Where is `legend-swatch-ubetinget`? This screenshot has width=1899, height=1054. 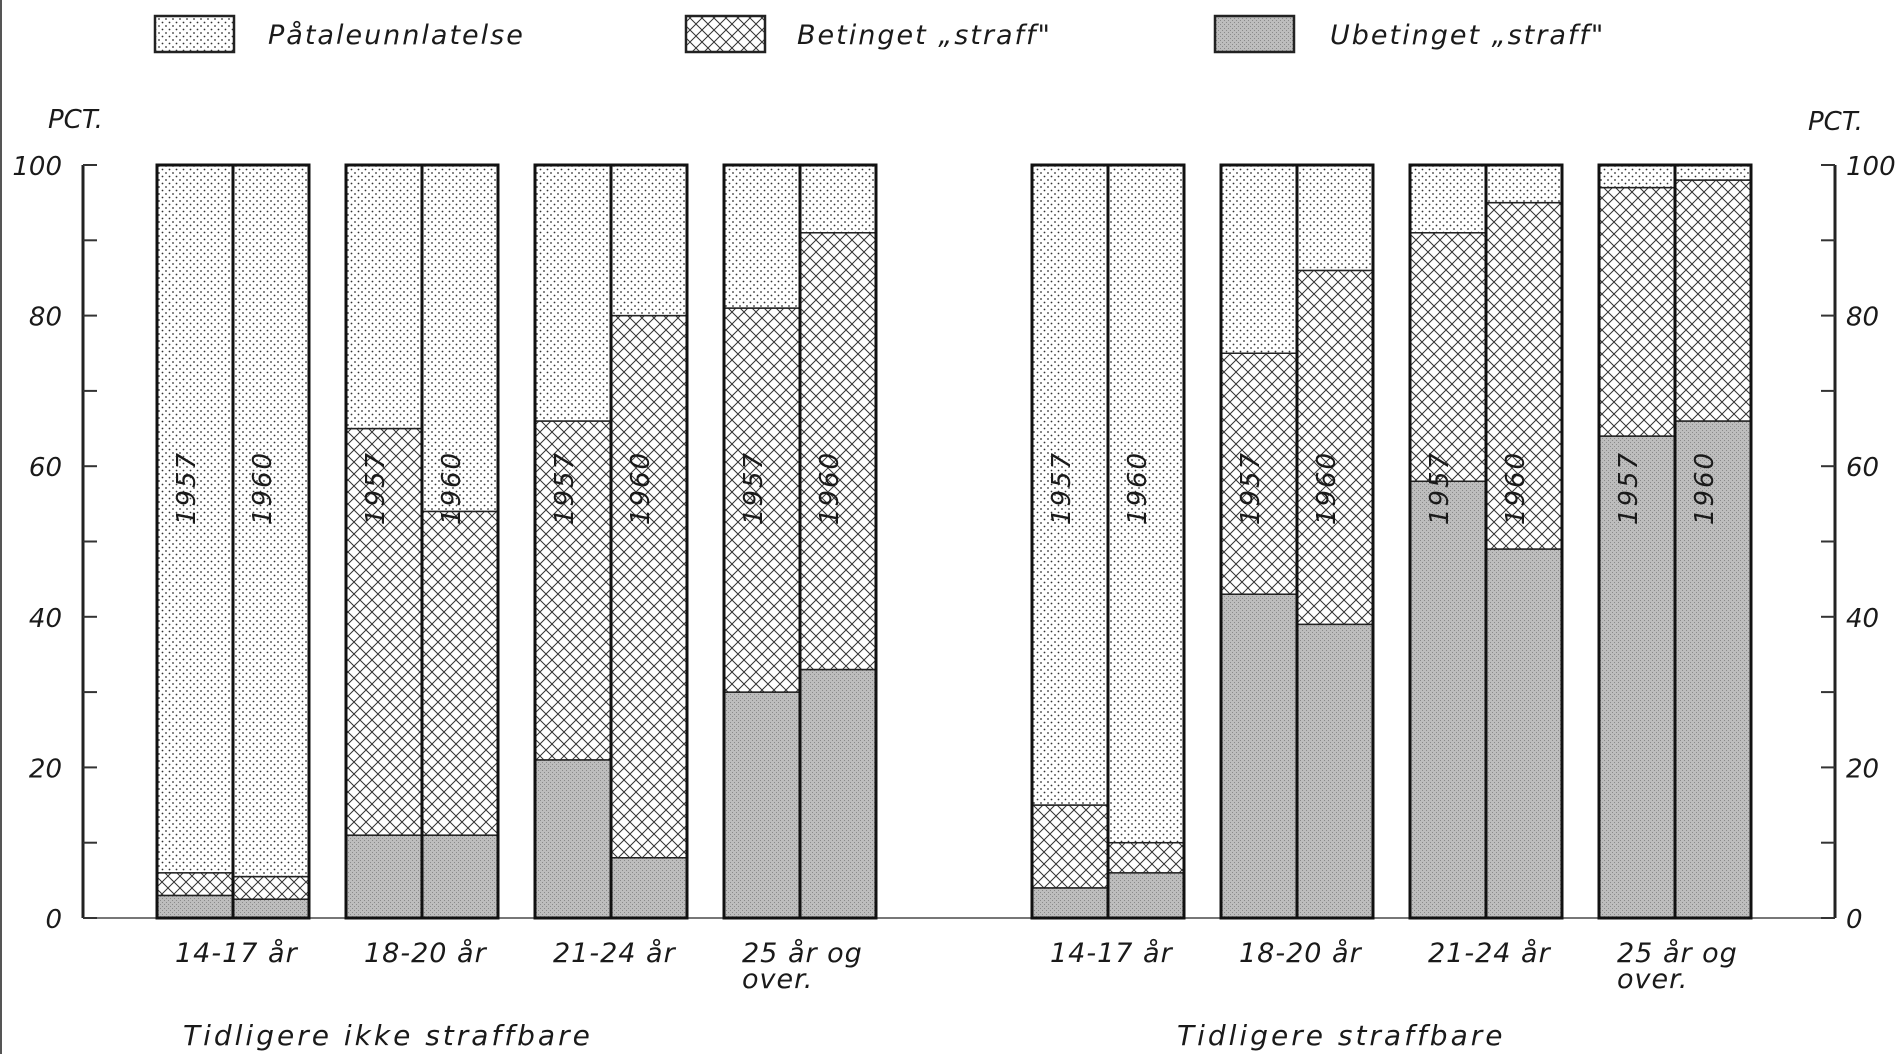
legend-swatch-ubetinget is located at coordinates (1254, 34).